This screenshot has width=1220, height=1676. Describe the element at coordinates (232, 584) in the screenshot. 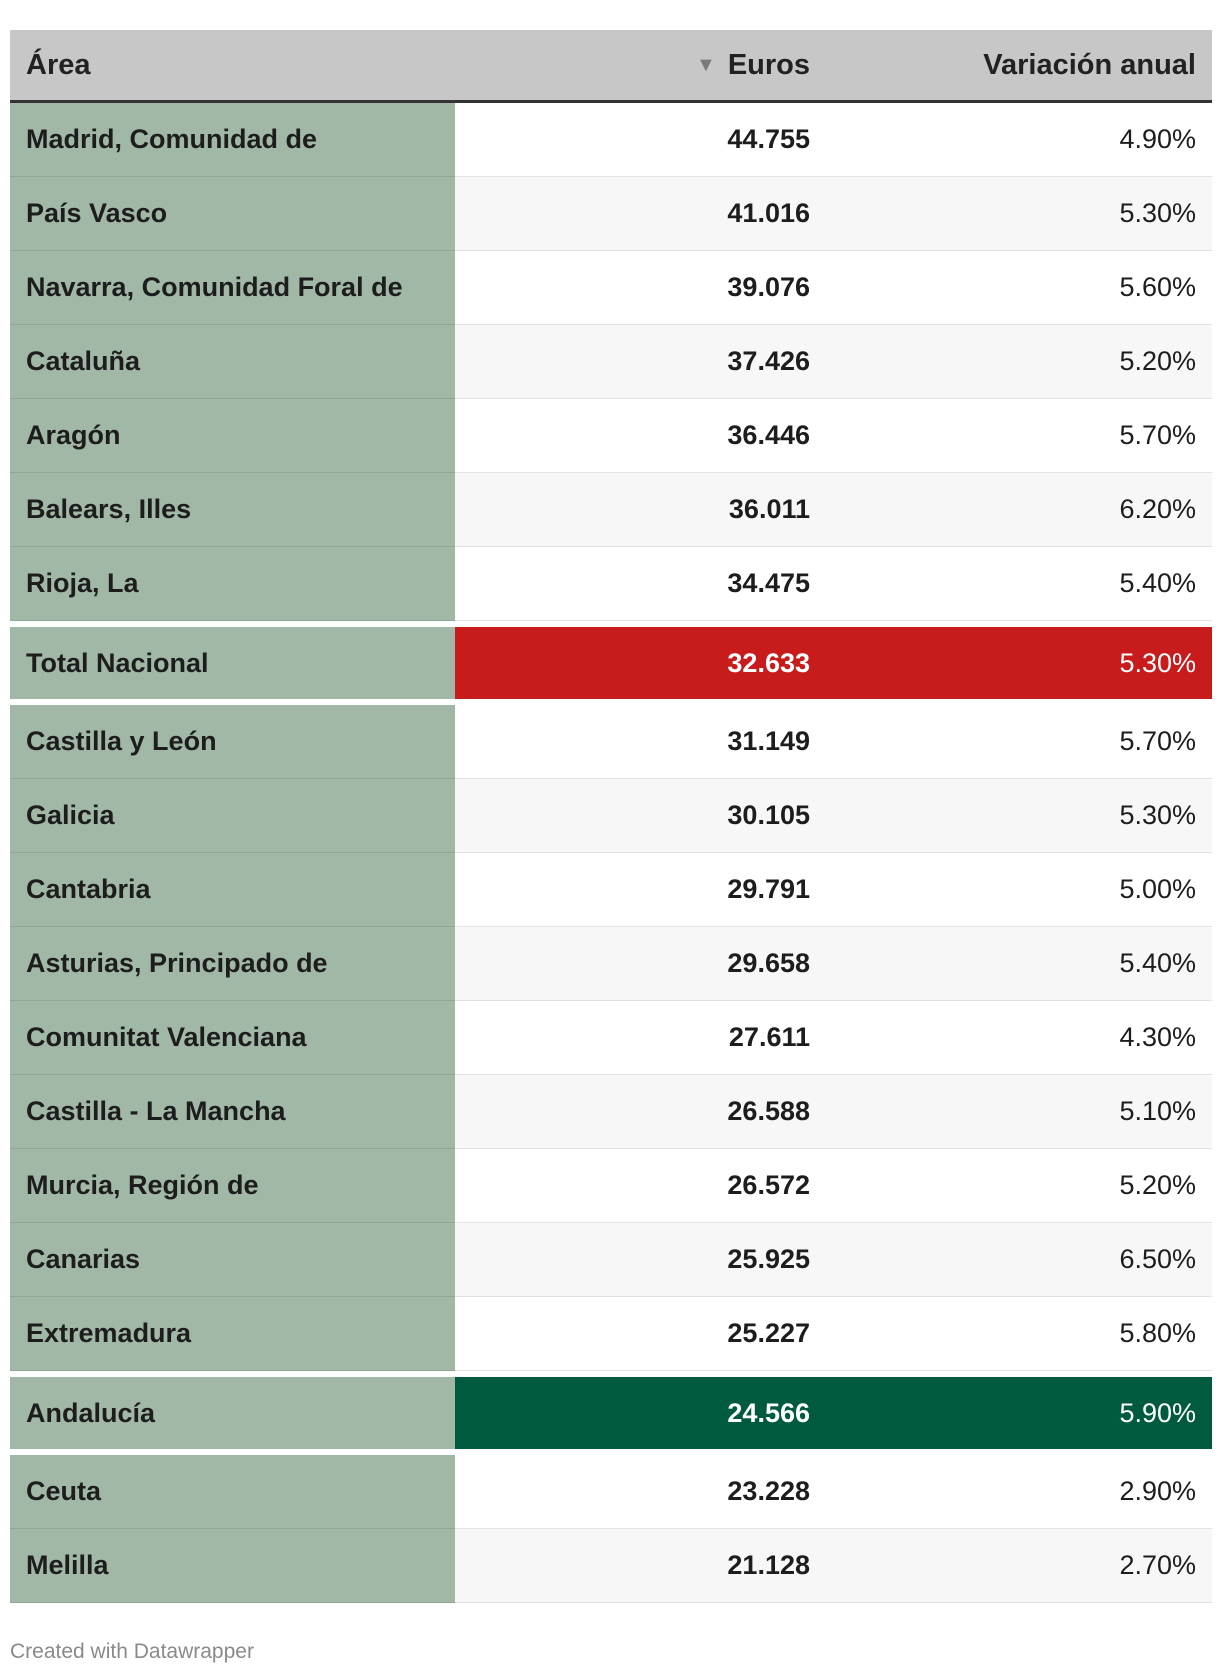

I see `cell-area: Rioja, La` at that location.